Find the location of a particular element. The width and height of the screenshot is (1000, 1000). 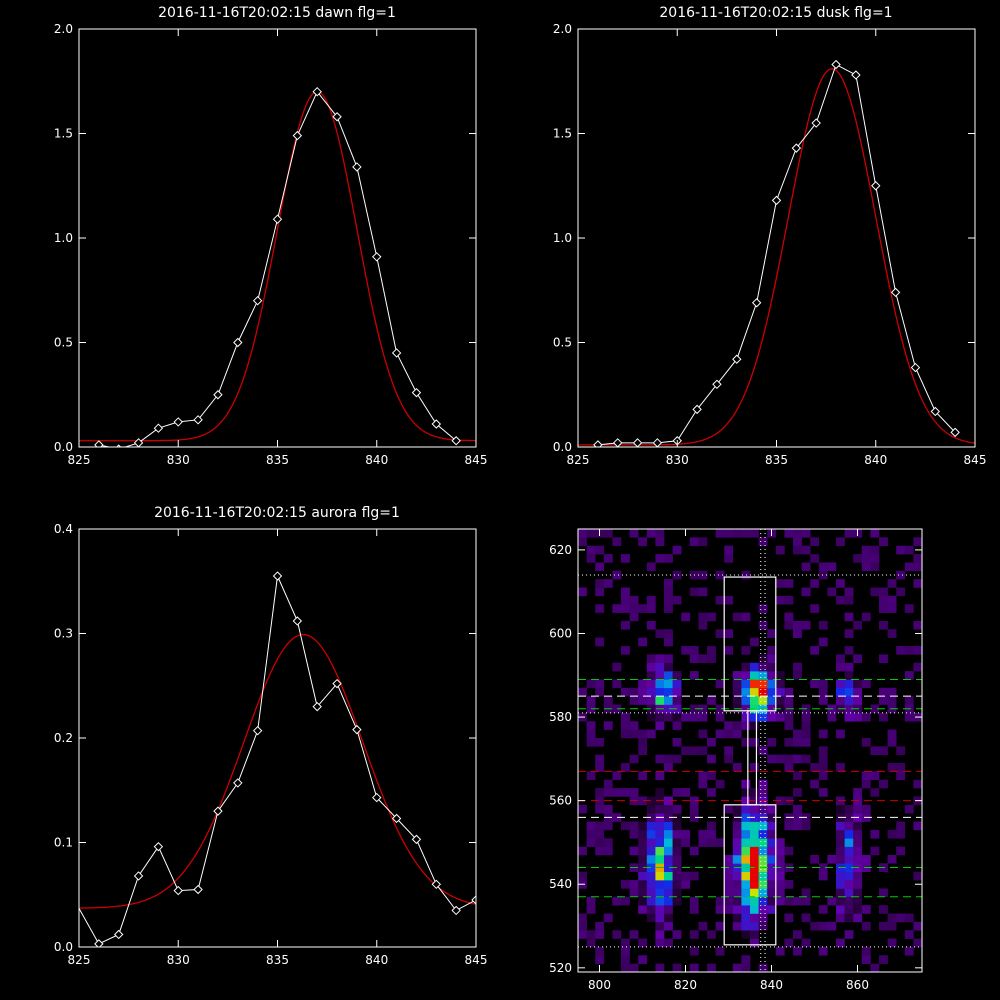

aurora-xtick-label: 835 is located at coordinates (277, 960).